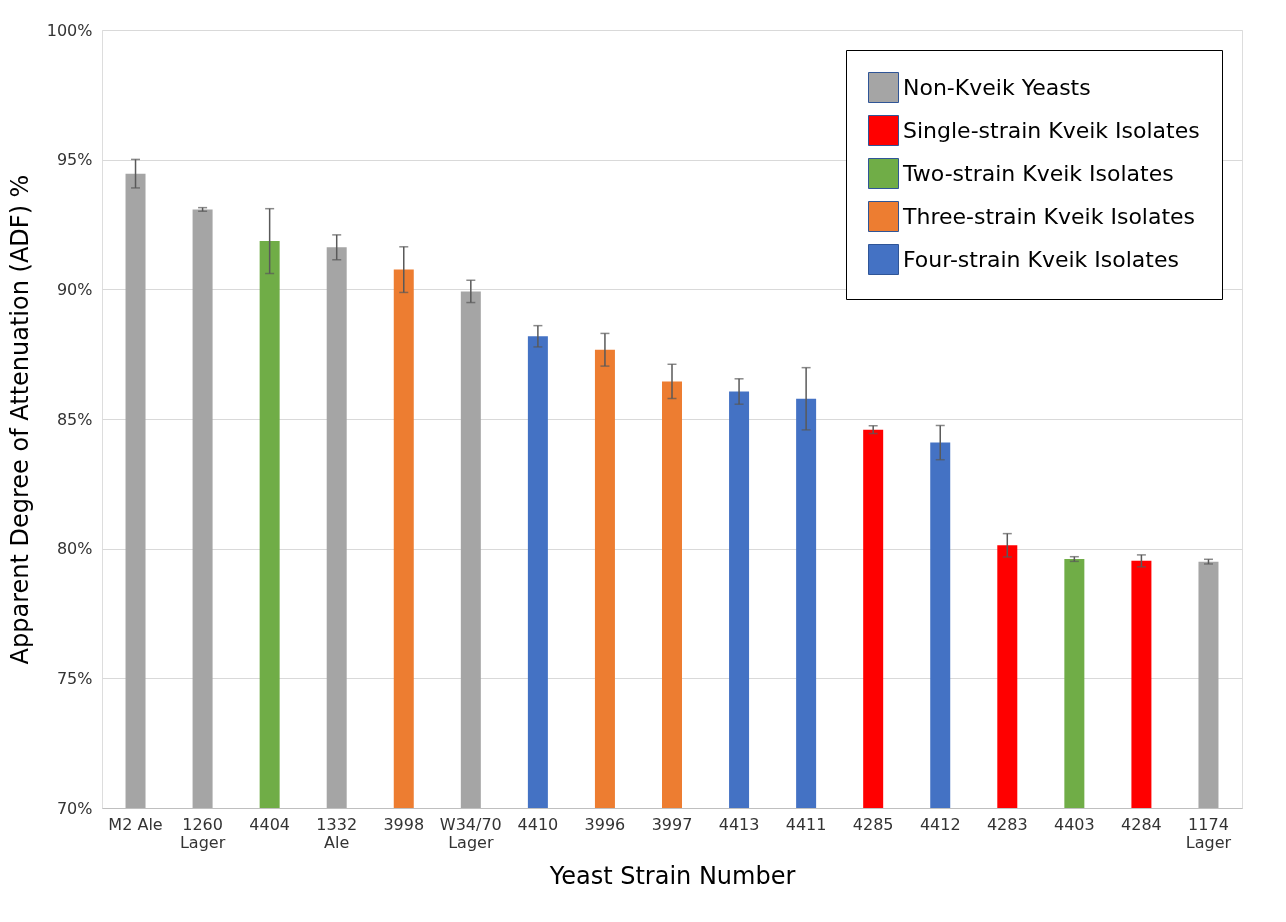 The width and height of the screenshot is (1286, 922). I want to click on y-tick-label: 100%, so click(69, 30).